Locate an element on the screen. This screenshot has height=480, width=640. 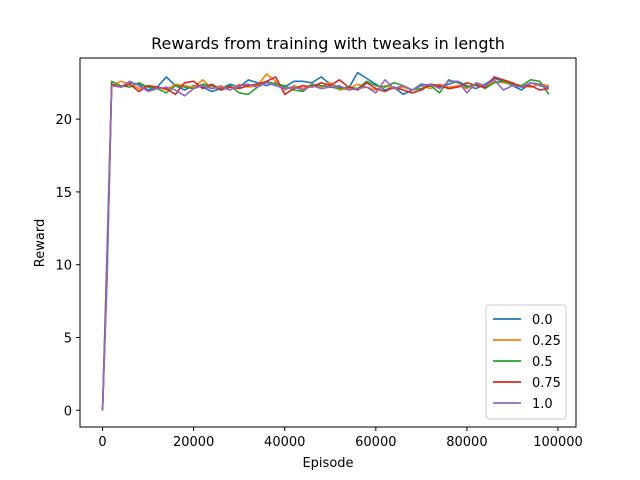
x-tick-label-0: 0 is located at coordinates (102, 442).